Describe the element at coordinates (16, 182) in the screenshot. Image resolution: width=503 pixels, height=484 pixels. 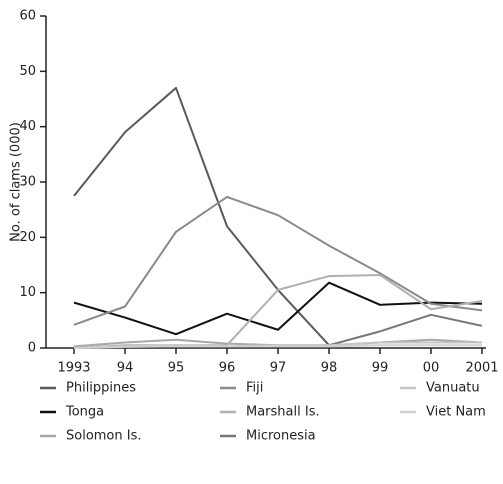
I see `y-axis-label: No. of clams (000)` at that location.